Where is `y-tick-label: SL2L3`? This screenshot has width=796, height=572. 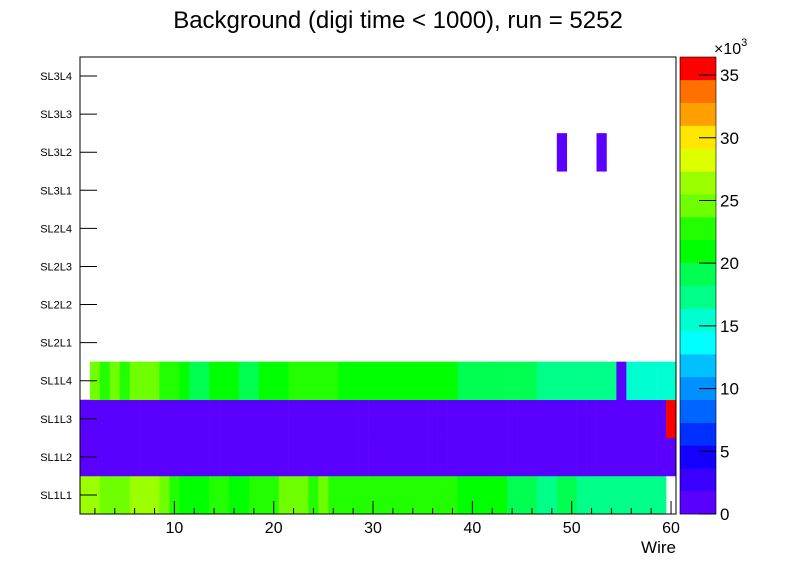
y-tick-label: SL2L3 is located at coordinates (56, 267).